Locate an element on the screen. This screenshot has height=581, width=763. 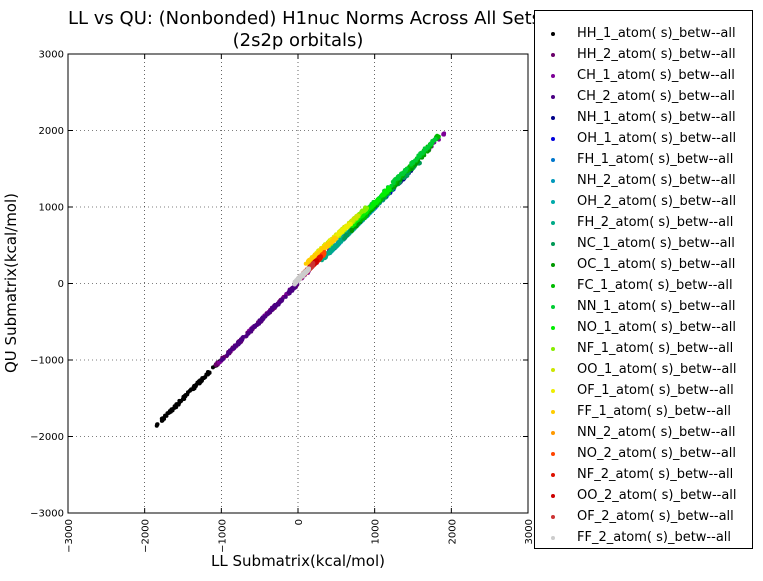
legend-item: NN_1_atom( s)_betw--all is located at coordinates (643, 306).